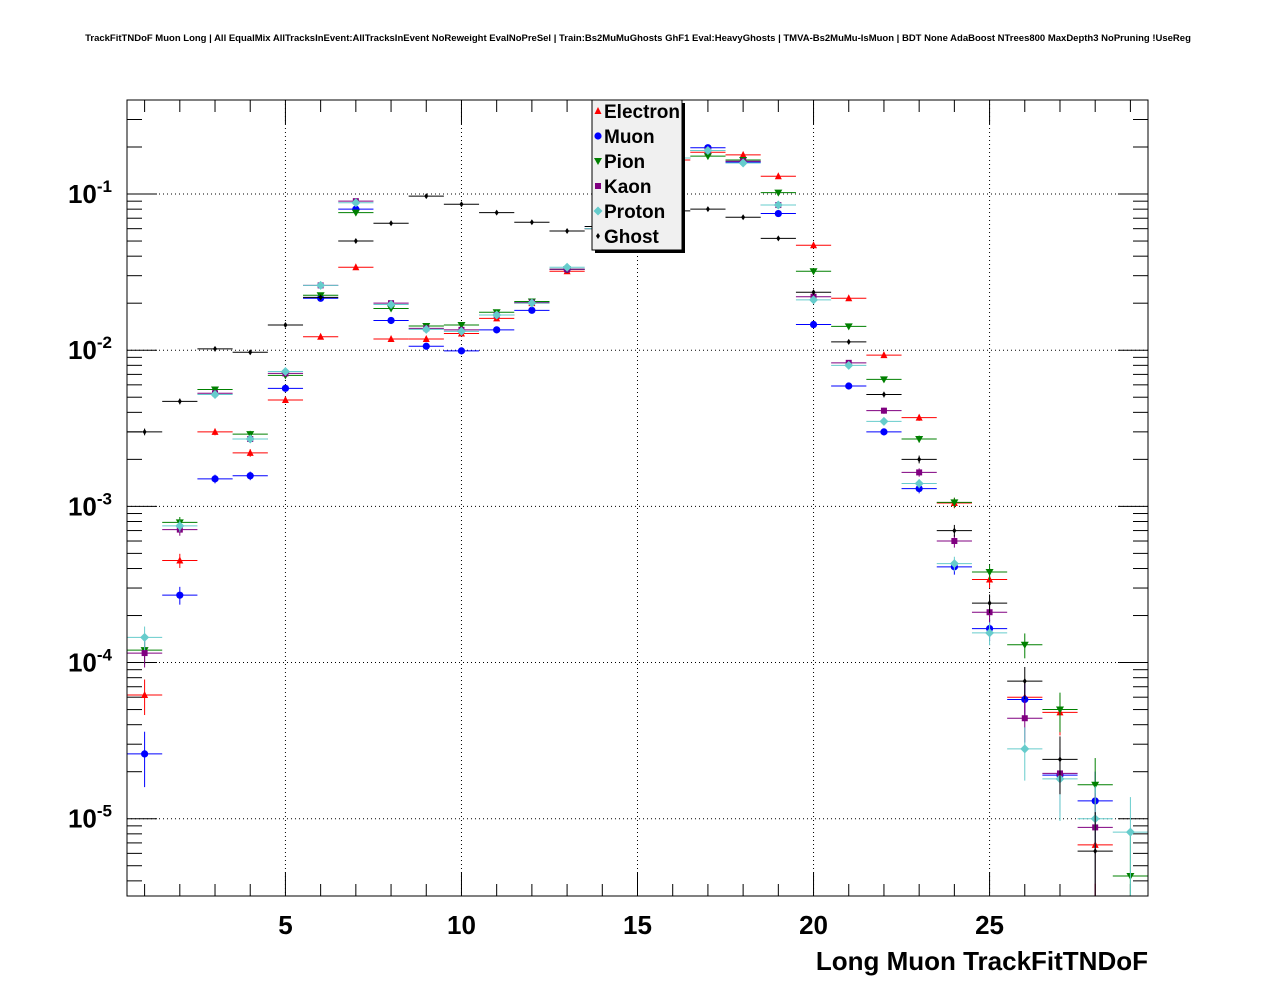 The width and height of the screenshot is (1276, 996). What do you see at coordinates (90, 505) in the screenshot?
I see `y-tick-label: 10⁻³` at bounding box center [90, 505].